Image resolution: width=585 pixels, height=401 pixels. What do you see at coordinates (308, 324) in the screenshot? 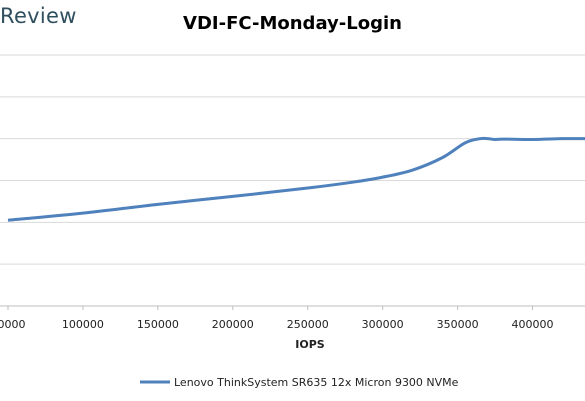
I see `x-tick-label: 250000` at bounding box center [308, 324].